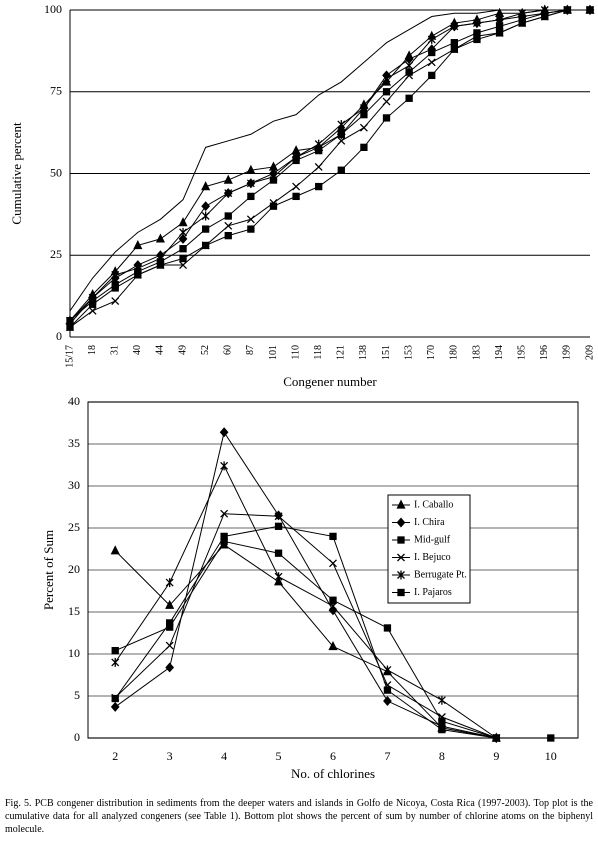  I want to click on series-line, so click(305, 641).